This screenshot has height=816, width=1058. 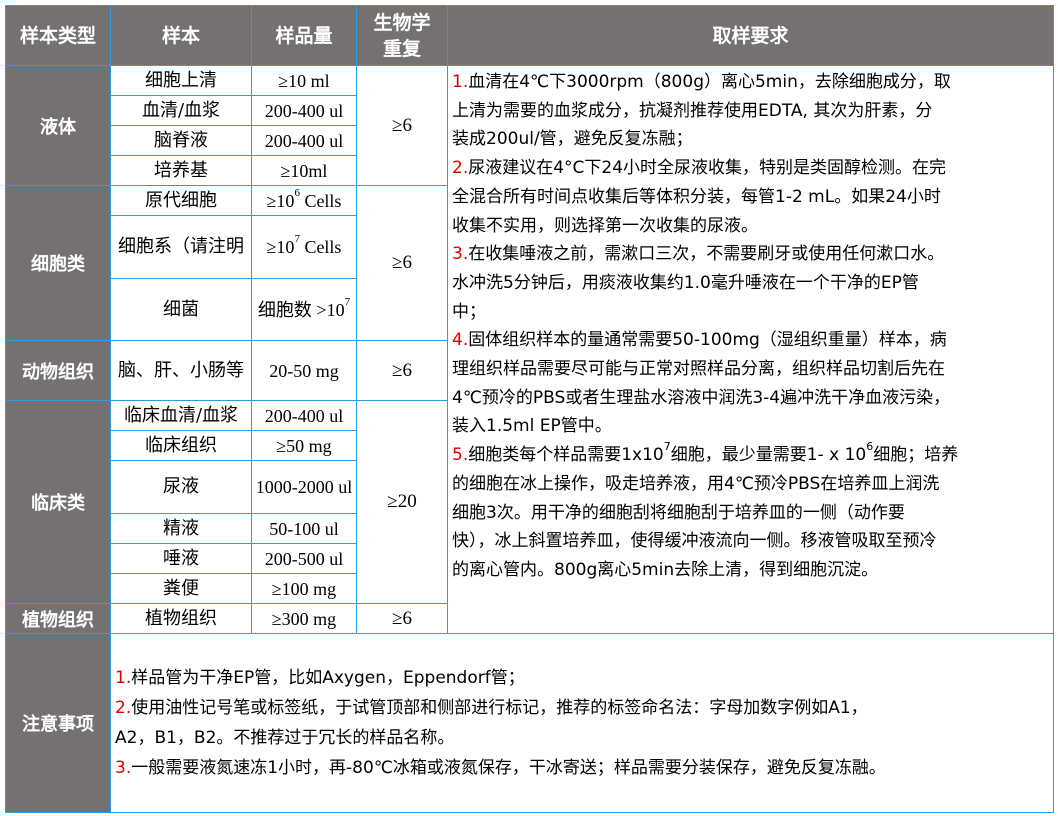 What do you see at coordinates (402, 502) in the screenshot?
I see `replicate-cell: ≥20` at bounding box center [402, 502].